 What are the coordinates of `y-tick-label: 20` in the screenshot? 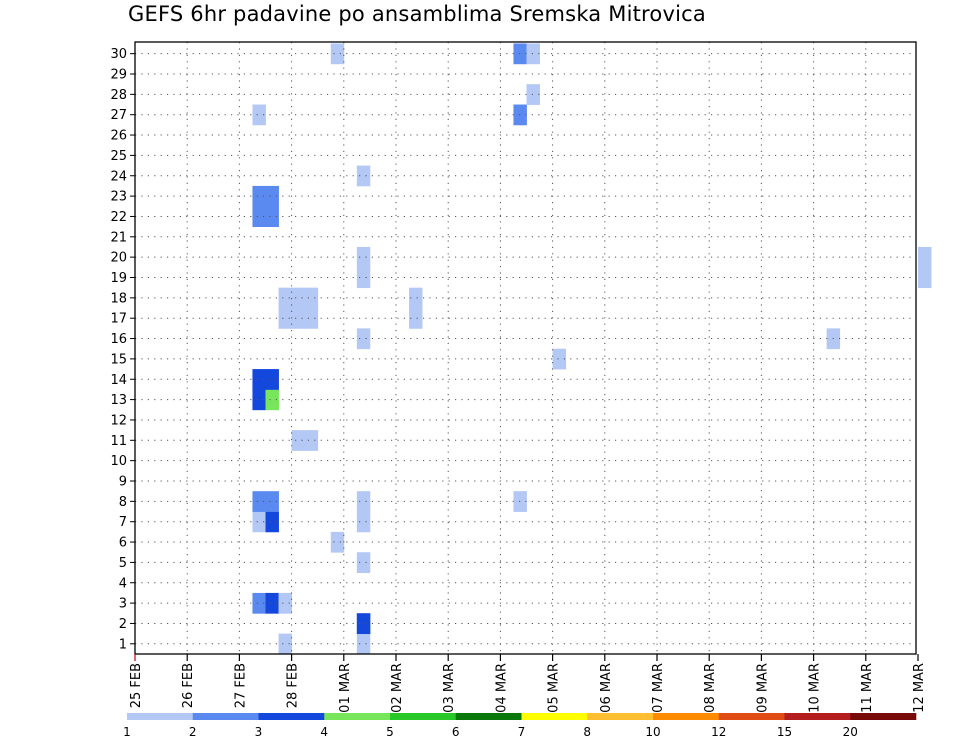 It's located at (118, 258).